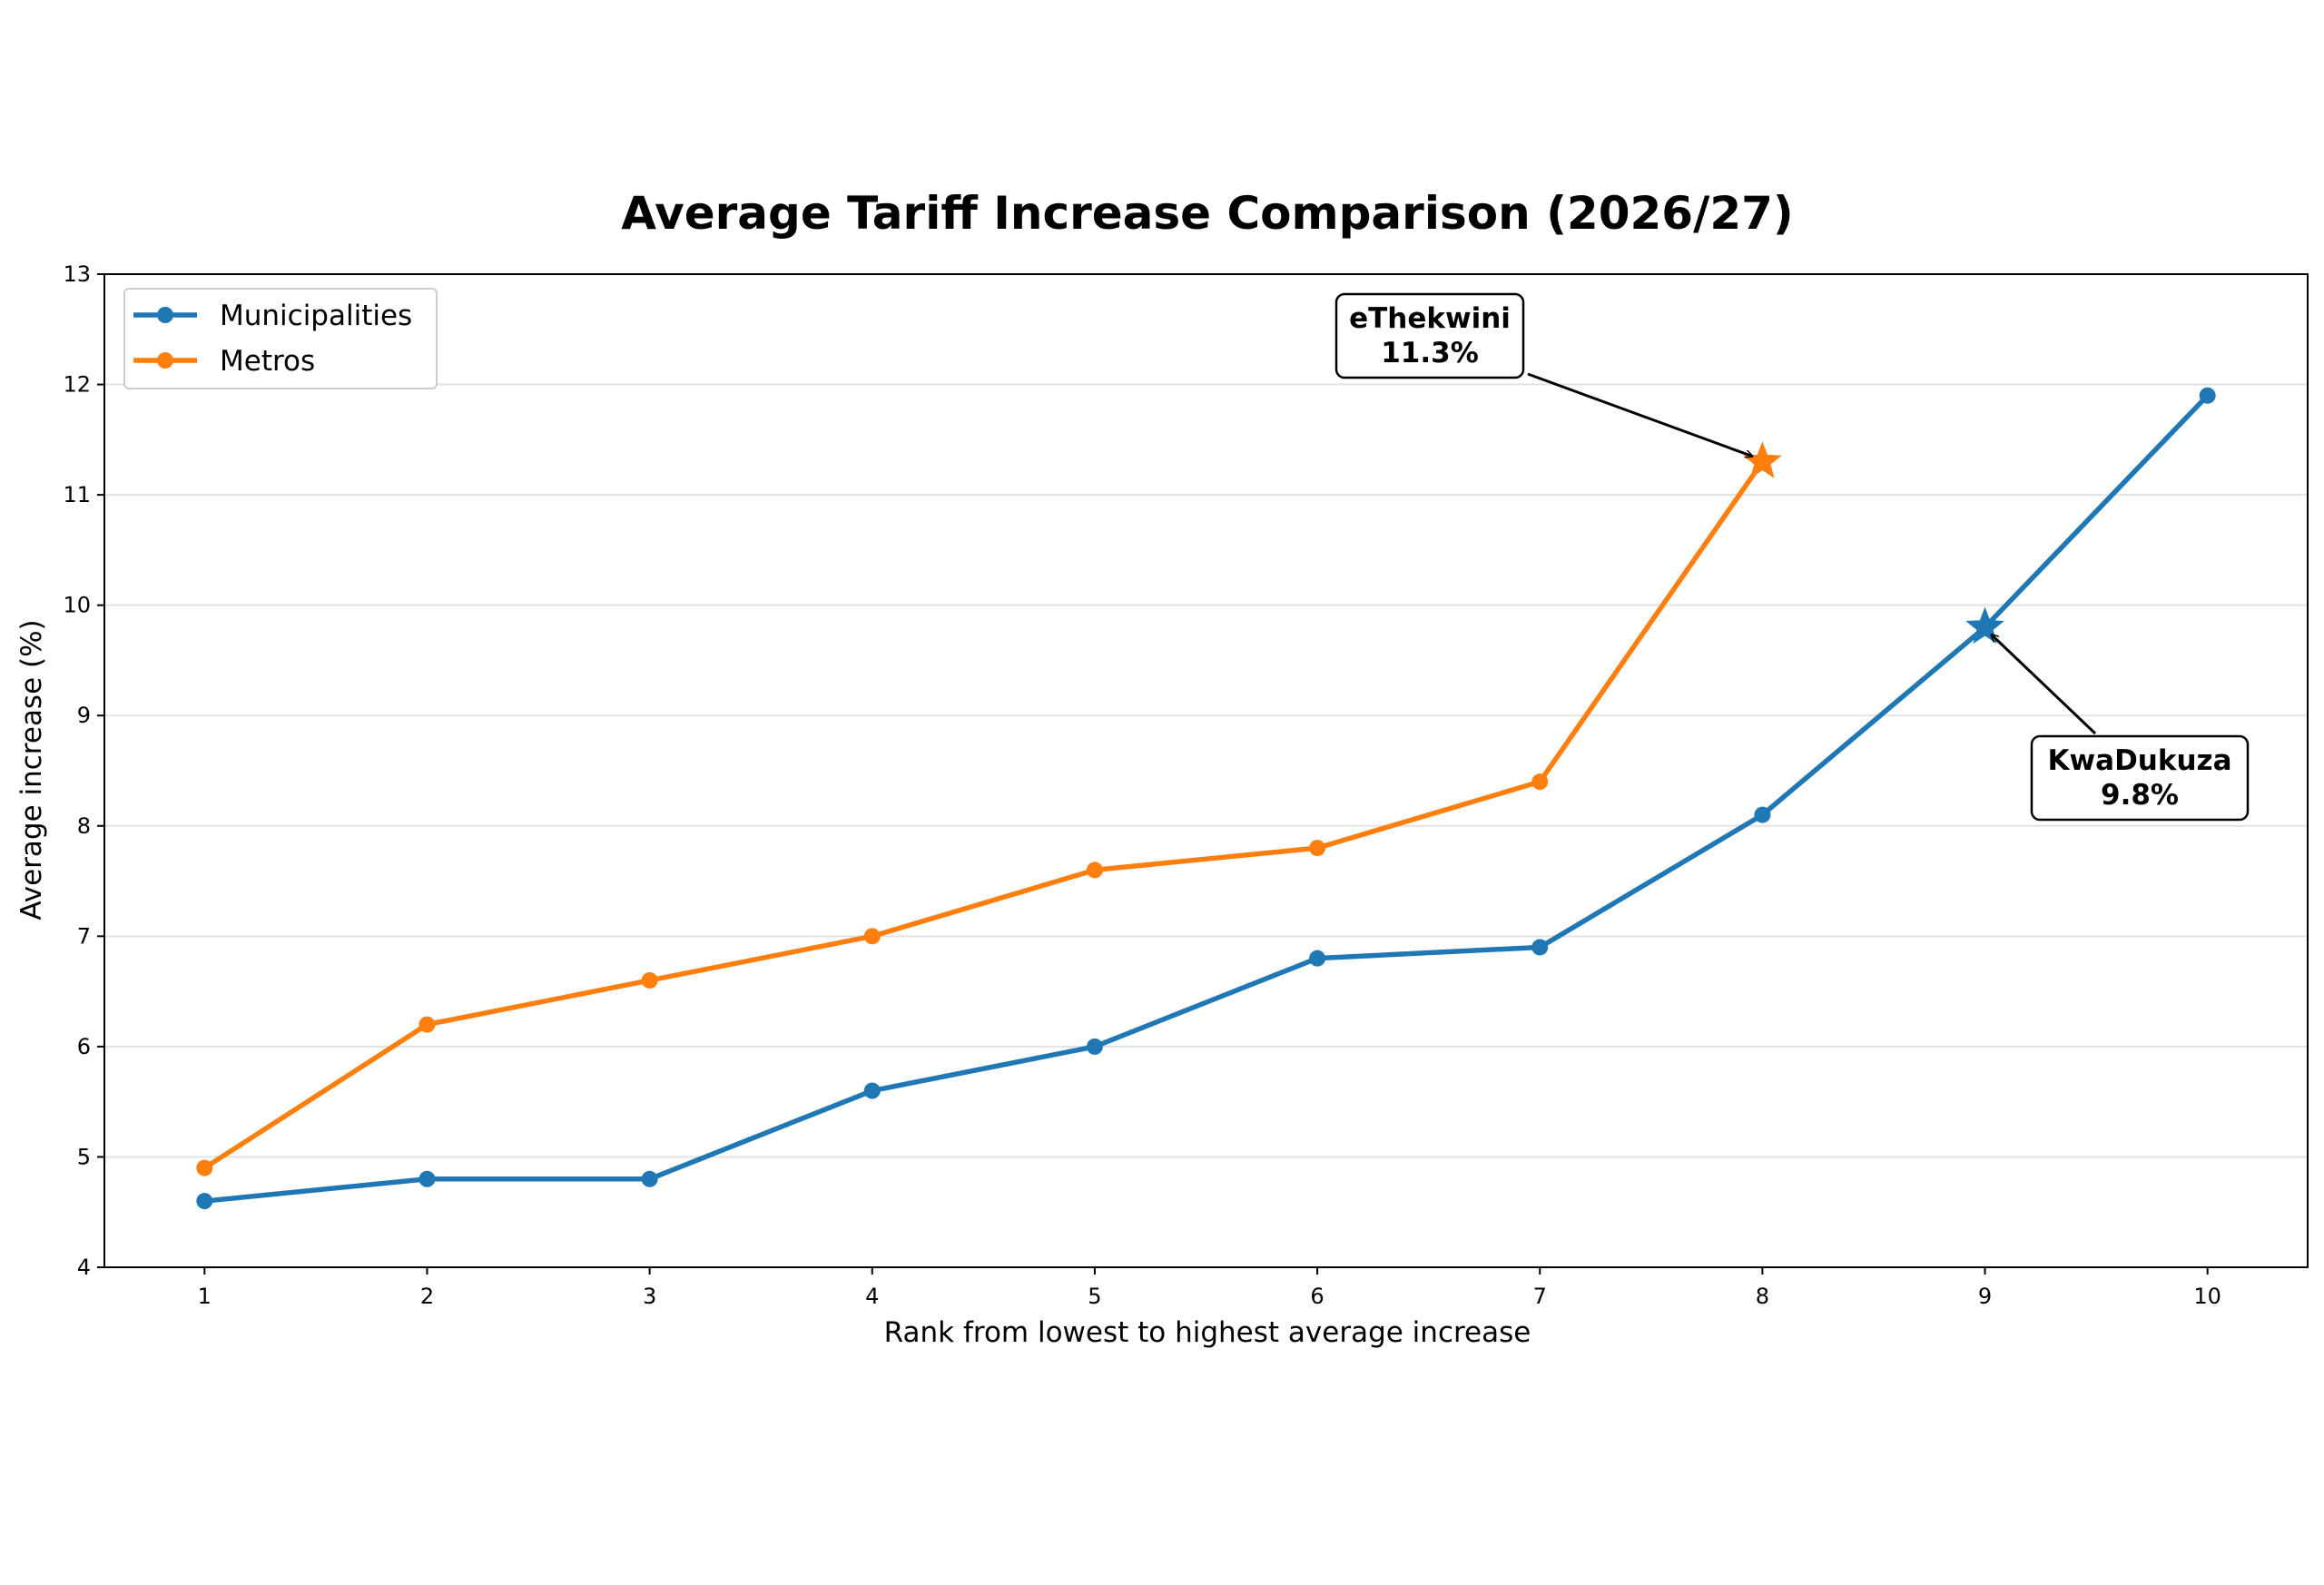  What do you see at coordinates (205, 1296) in the screenshot?
I see `x-tick-label: 1` at bounding box center [205, 1296].